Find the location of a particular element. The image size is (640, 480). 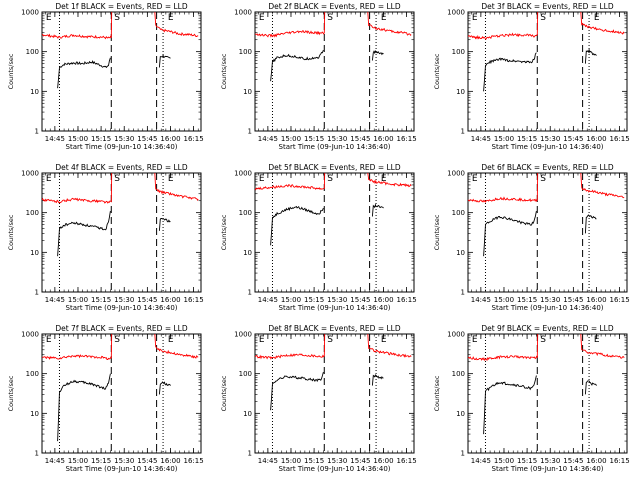

panel-title: Det 9f BLACK = Events, RED = LLD is located at coordinates (547, 328).